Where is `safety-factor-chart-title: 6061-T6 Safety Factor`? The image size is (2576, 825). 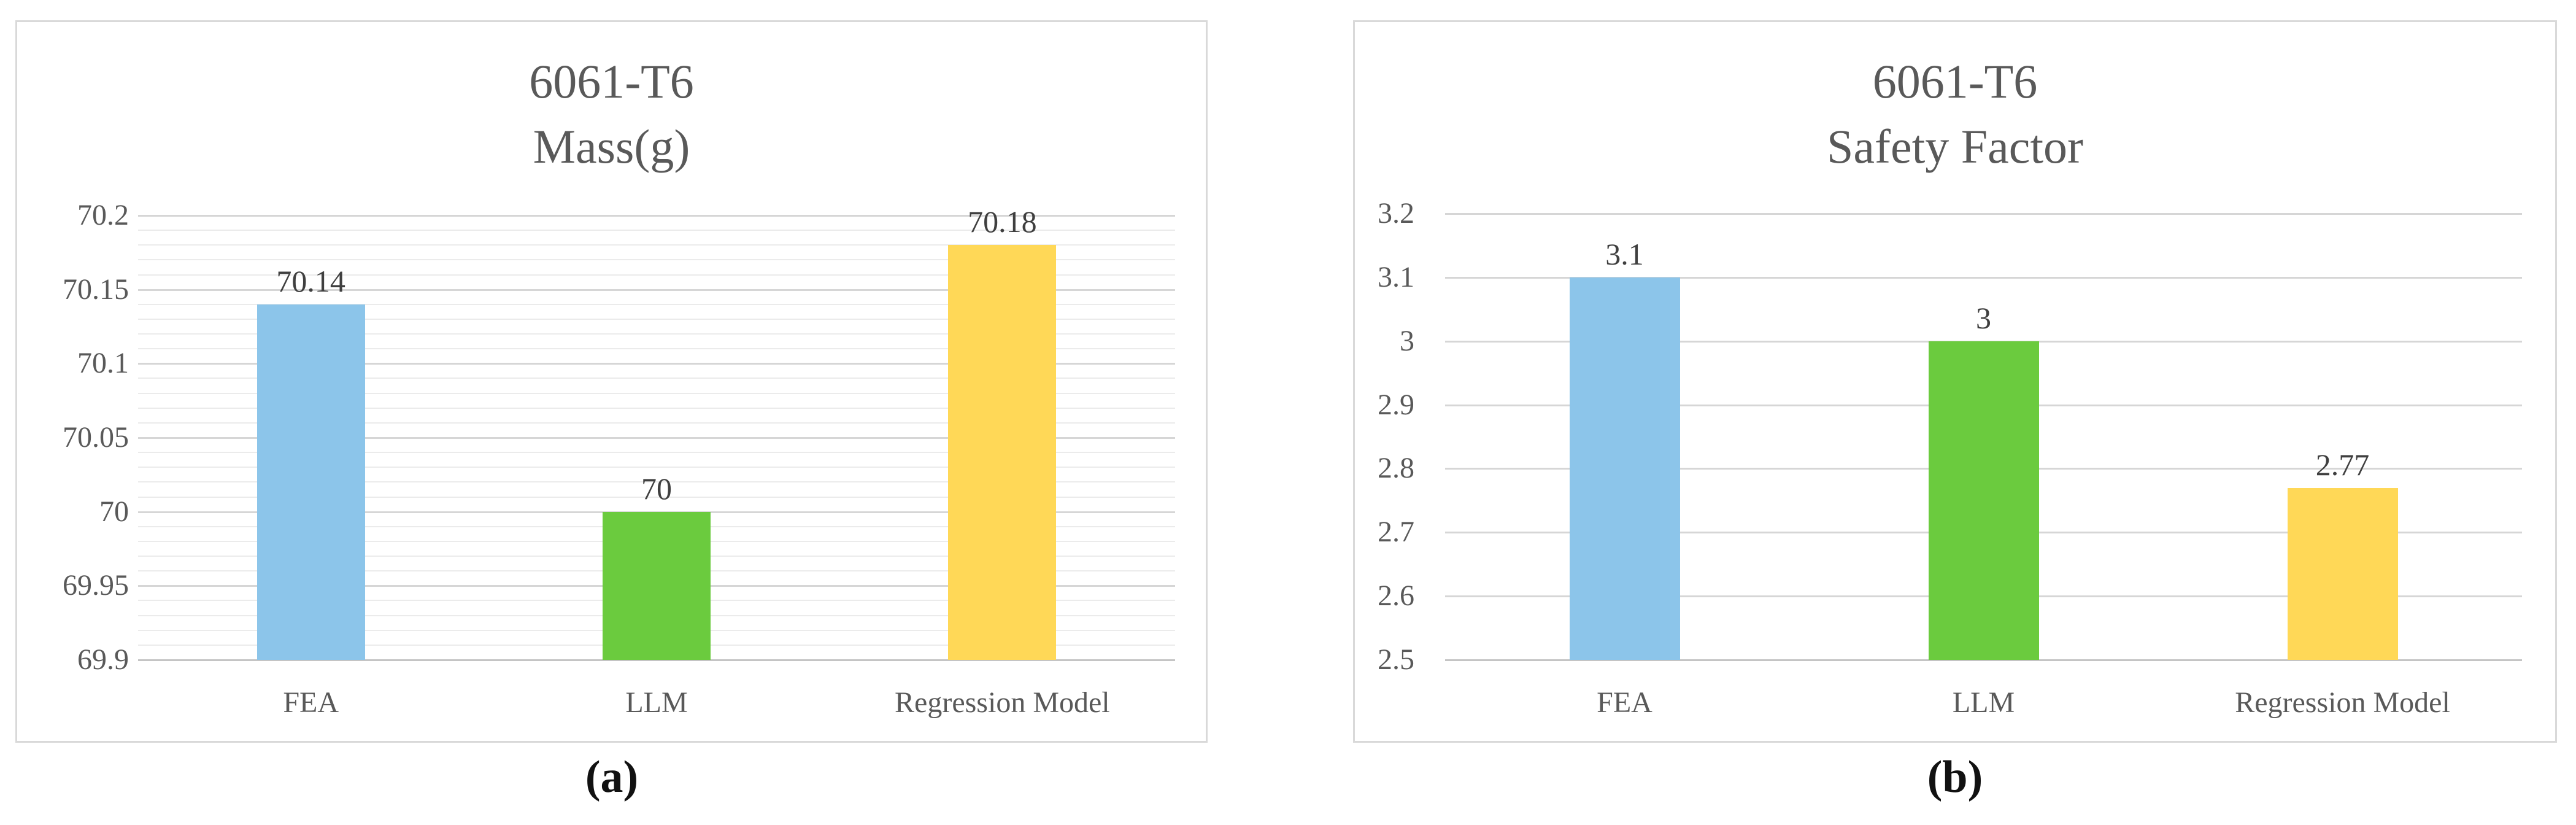
safety-factor-chart-title: 6061-T6 Safety Factor is located at coordinates (1955, 114).